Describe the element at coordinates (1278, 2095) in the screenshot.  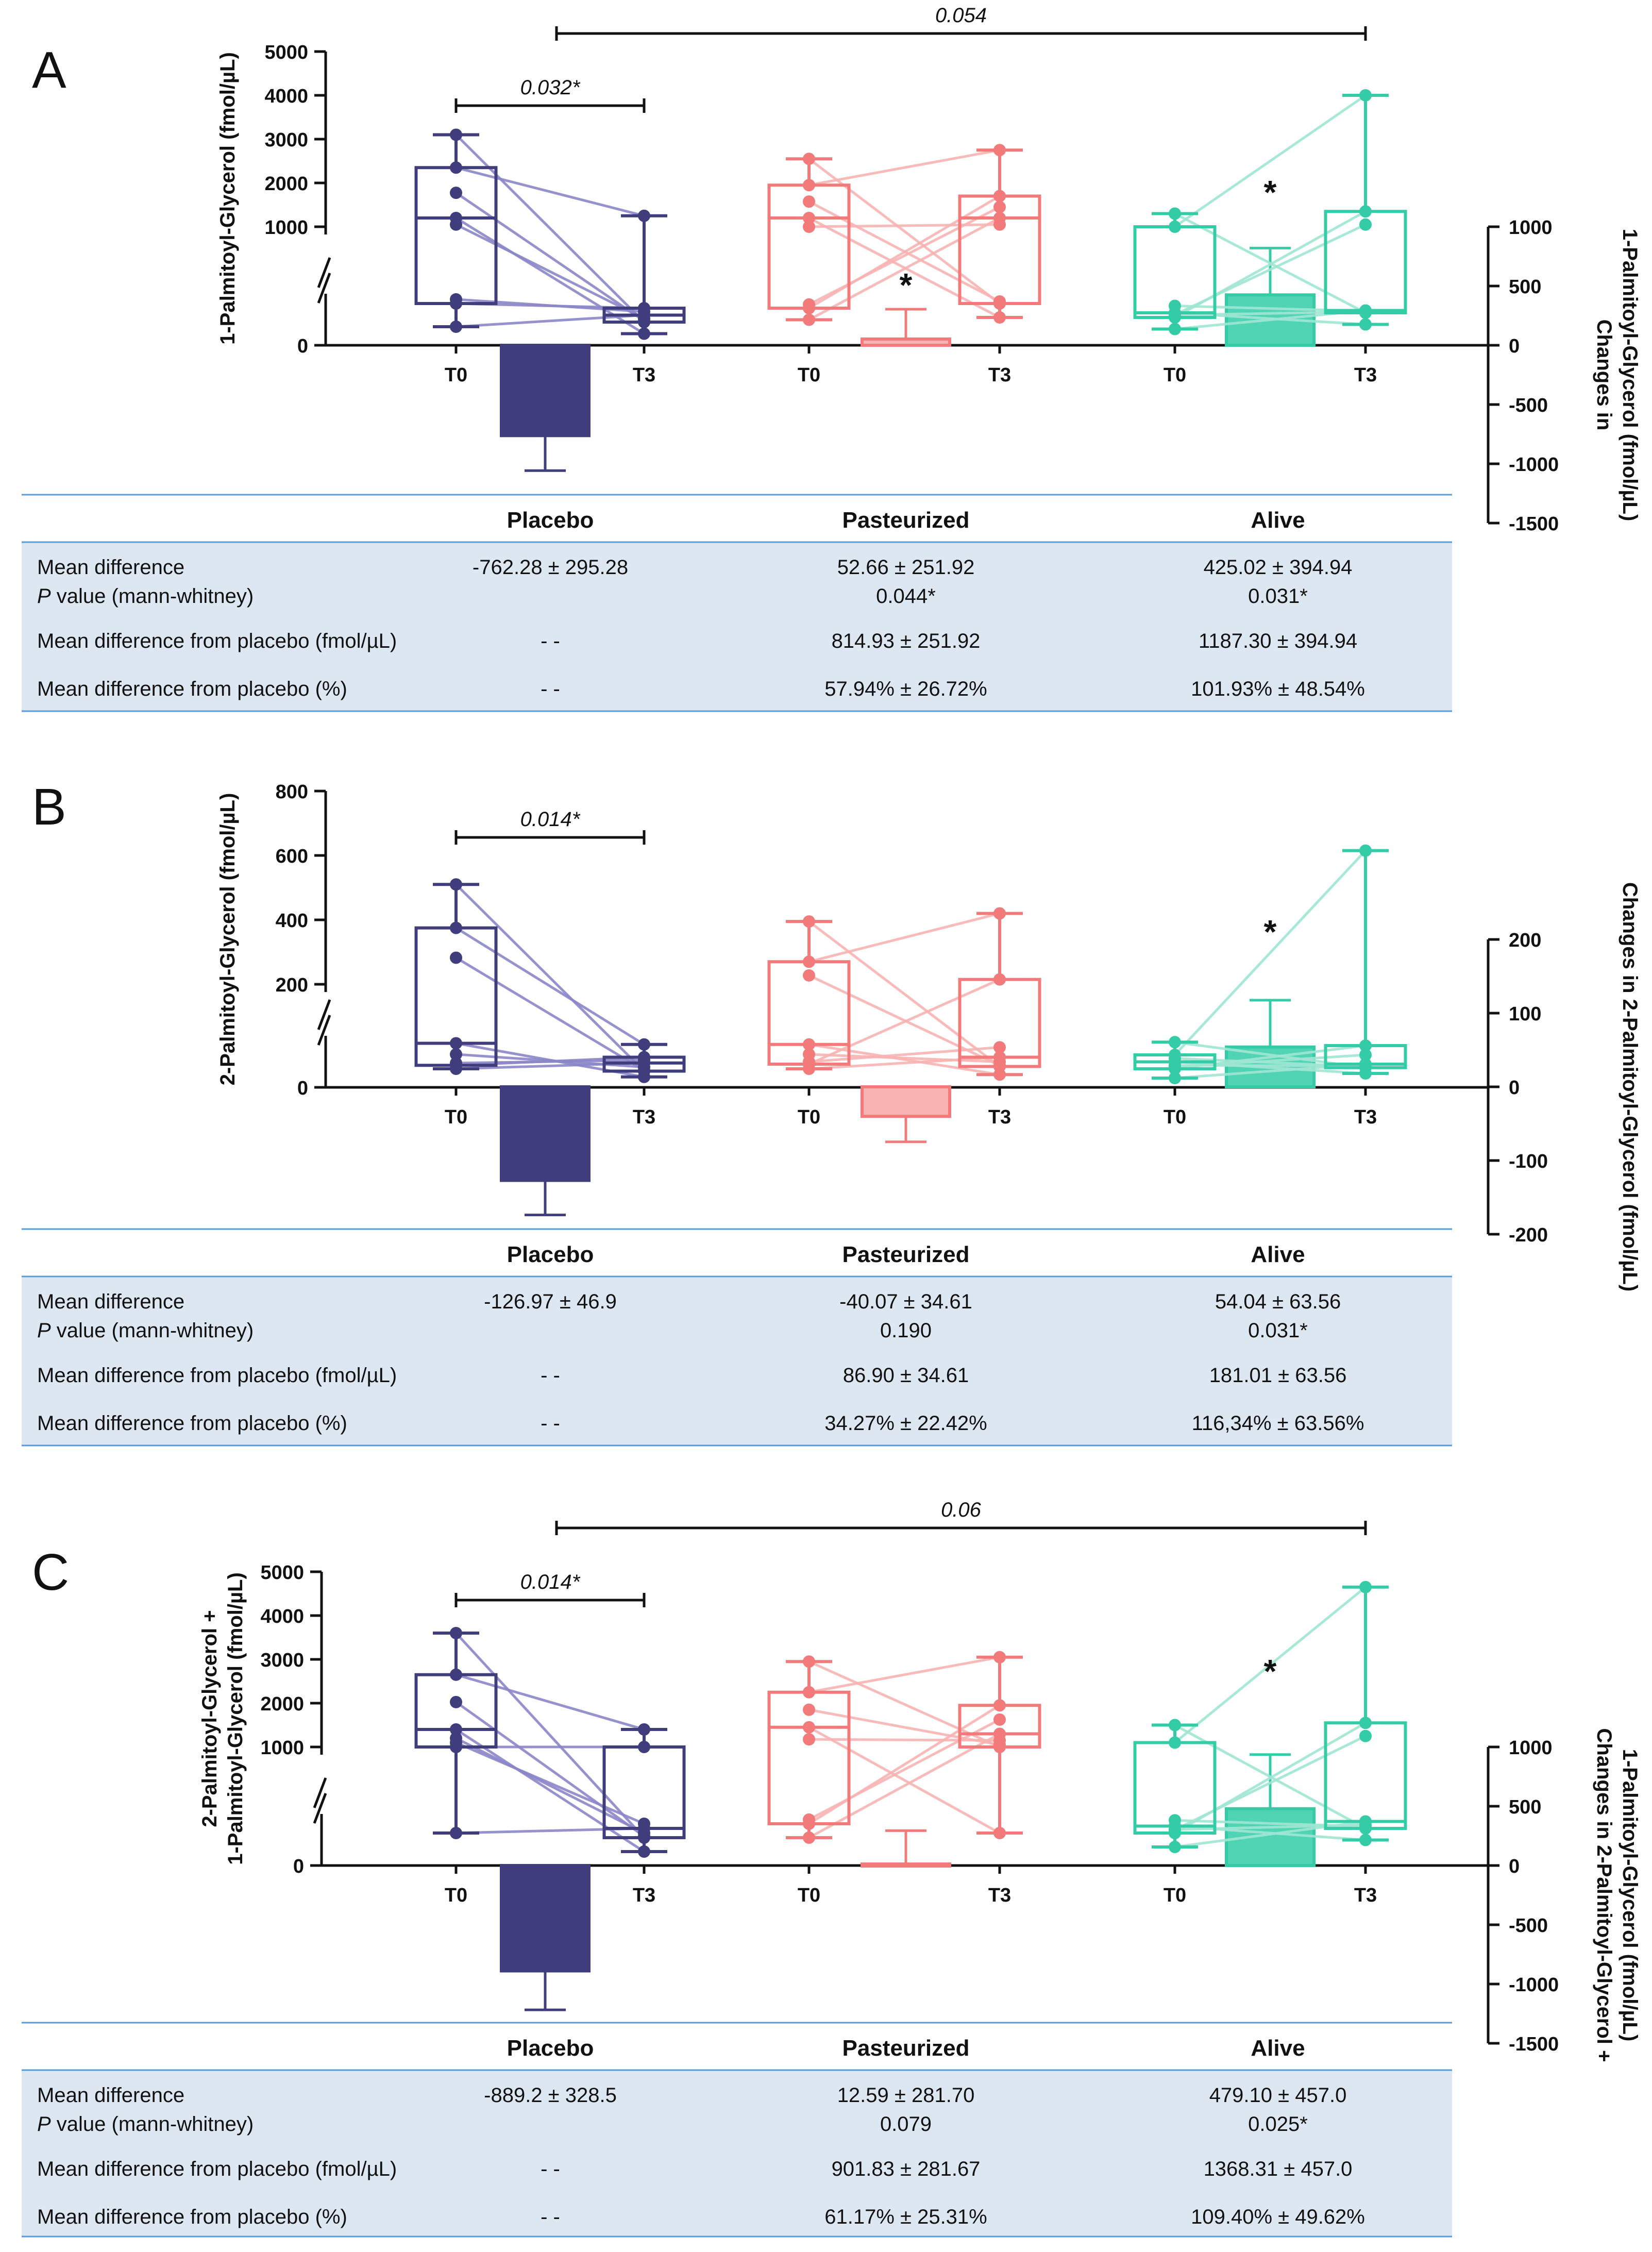
I see `table-cell: 479.10 ± 457.0` at that location.